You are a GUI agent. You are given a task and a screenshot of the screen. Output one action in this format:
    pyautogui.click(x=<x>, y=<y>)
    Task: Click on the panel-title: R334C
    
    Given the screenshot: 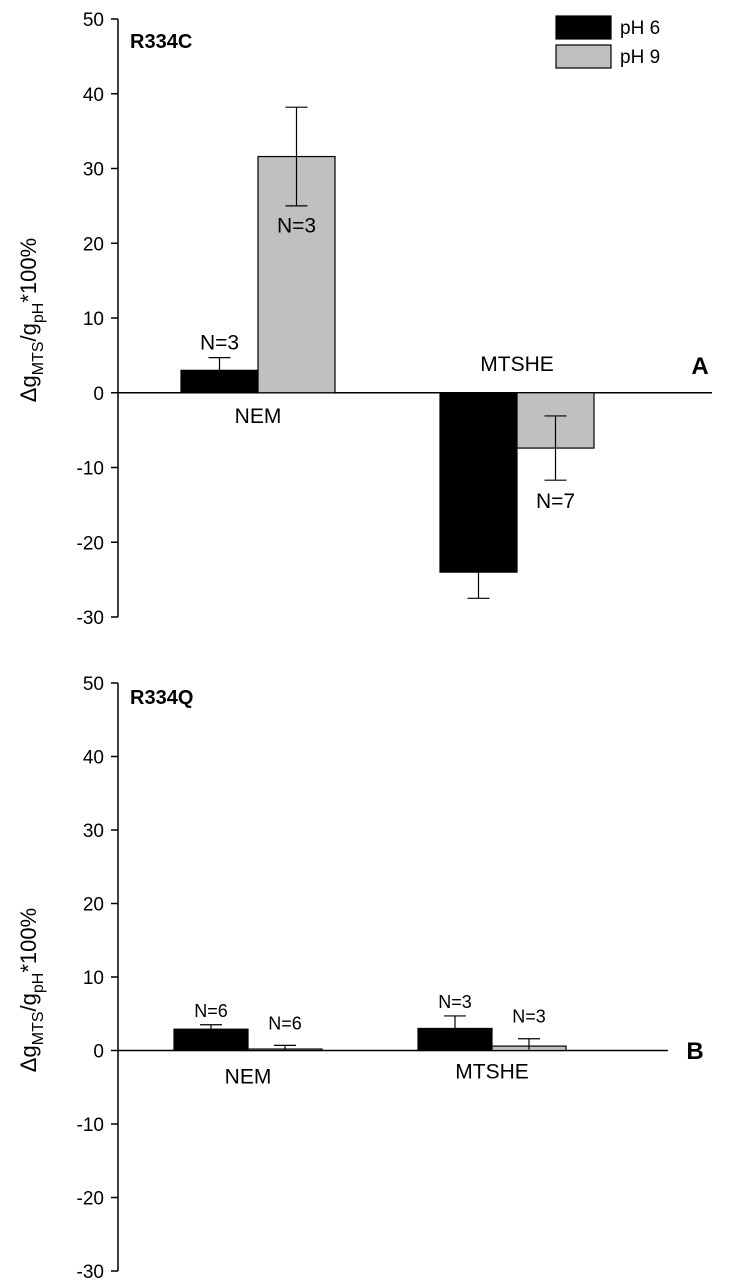 What is the action you would take?
    pyautogui.click(x=161, y=42)
    